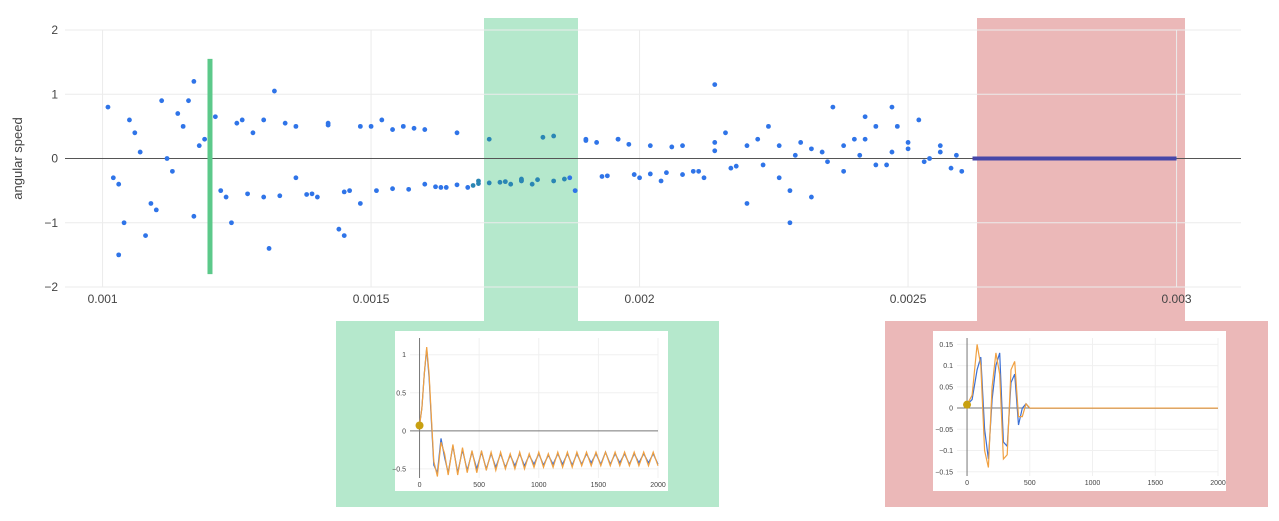  Describe the element at coordinates (399, 469) in the screenshot. I see `green-inset-y-tick-label: −0.5` at that location.